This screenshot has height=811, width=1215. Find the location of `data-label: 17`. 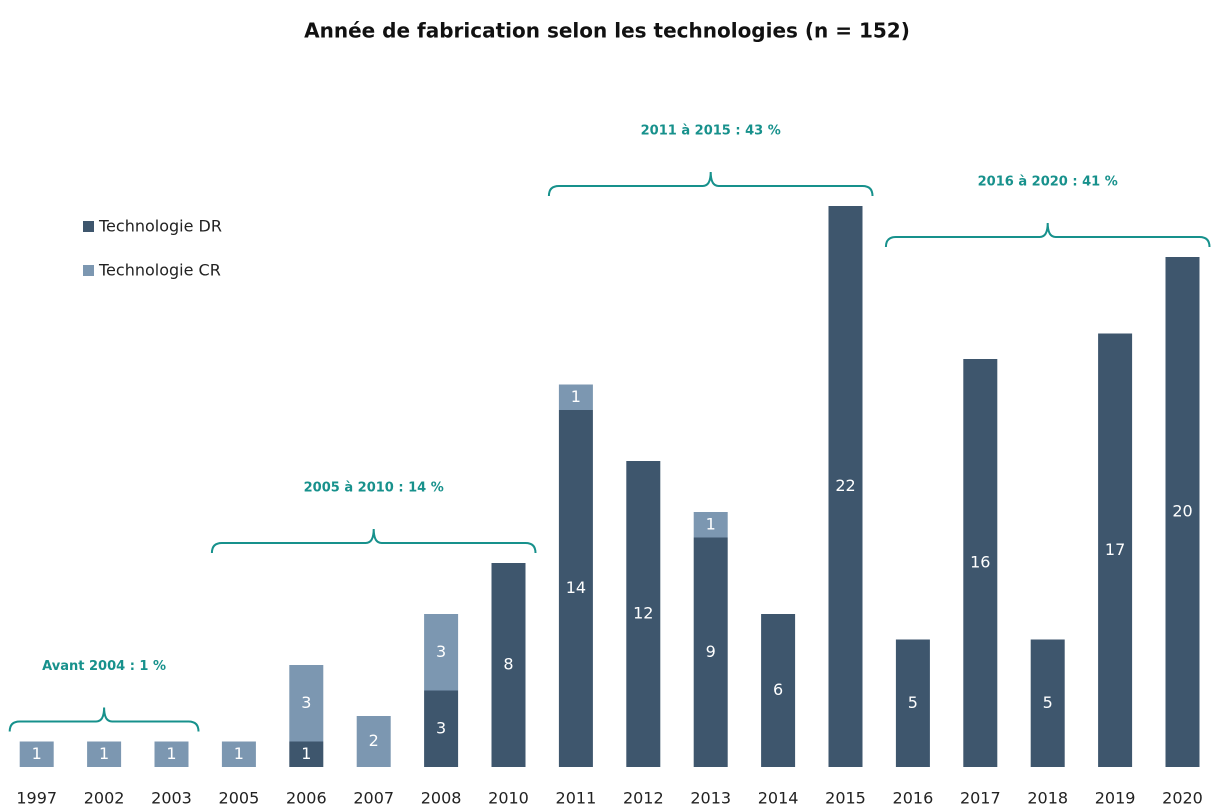

data-label: 17 is located at coordinates (1115, 549).